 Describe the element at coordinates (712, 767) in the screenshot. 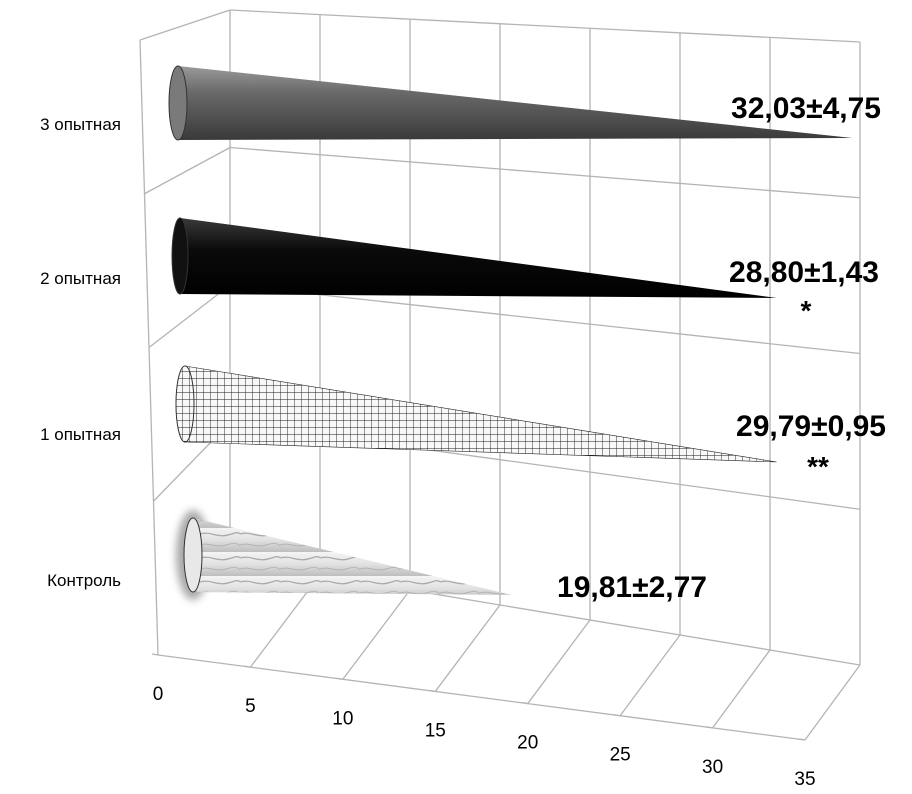

I see `x-tick-label: 30` at that location.